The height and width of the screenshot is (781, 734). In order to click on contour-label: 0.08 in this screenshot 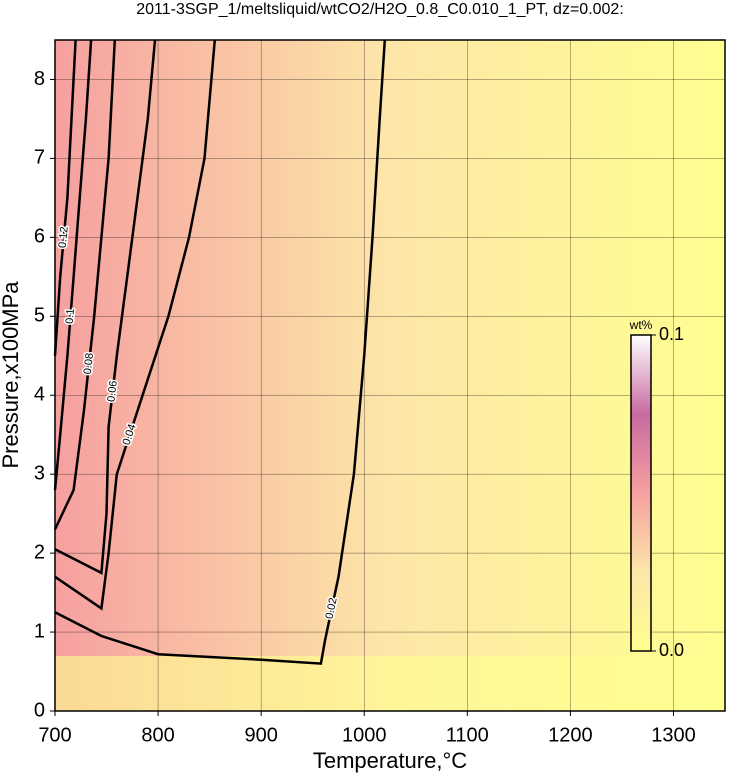, I will do `click(89, 363)`.